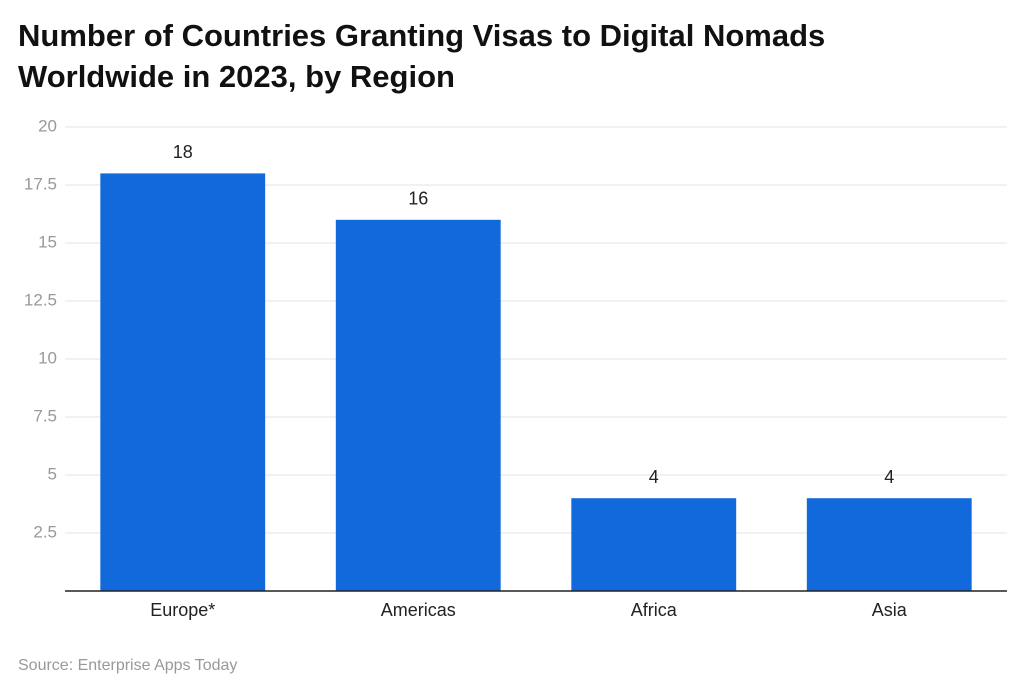  I want to click on source-note: Source: Enterprise Apps Today, so click(127, 665).